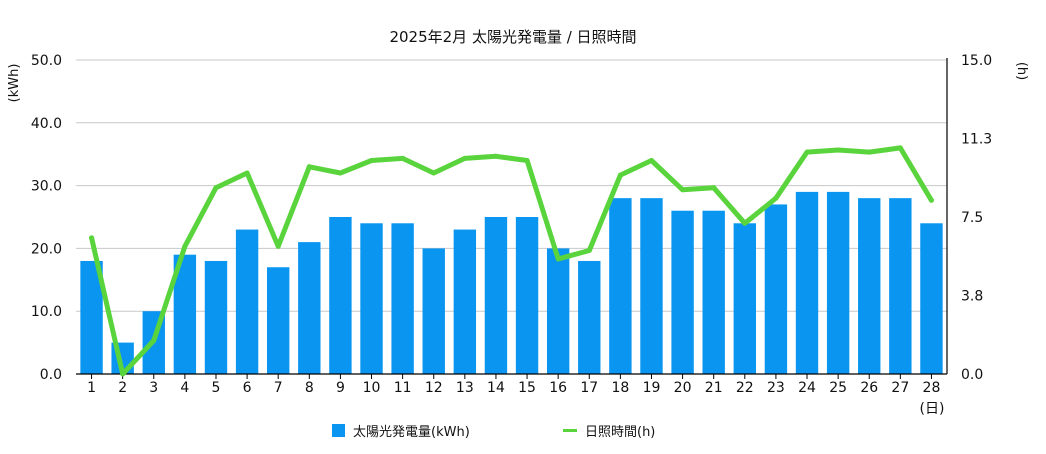 This screenshot has height=454, width=1046. I want to click on x-tick-label: 14, so click(496, 388).